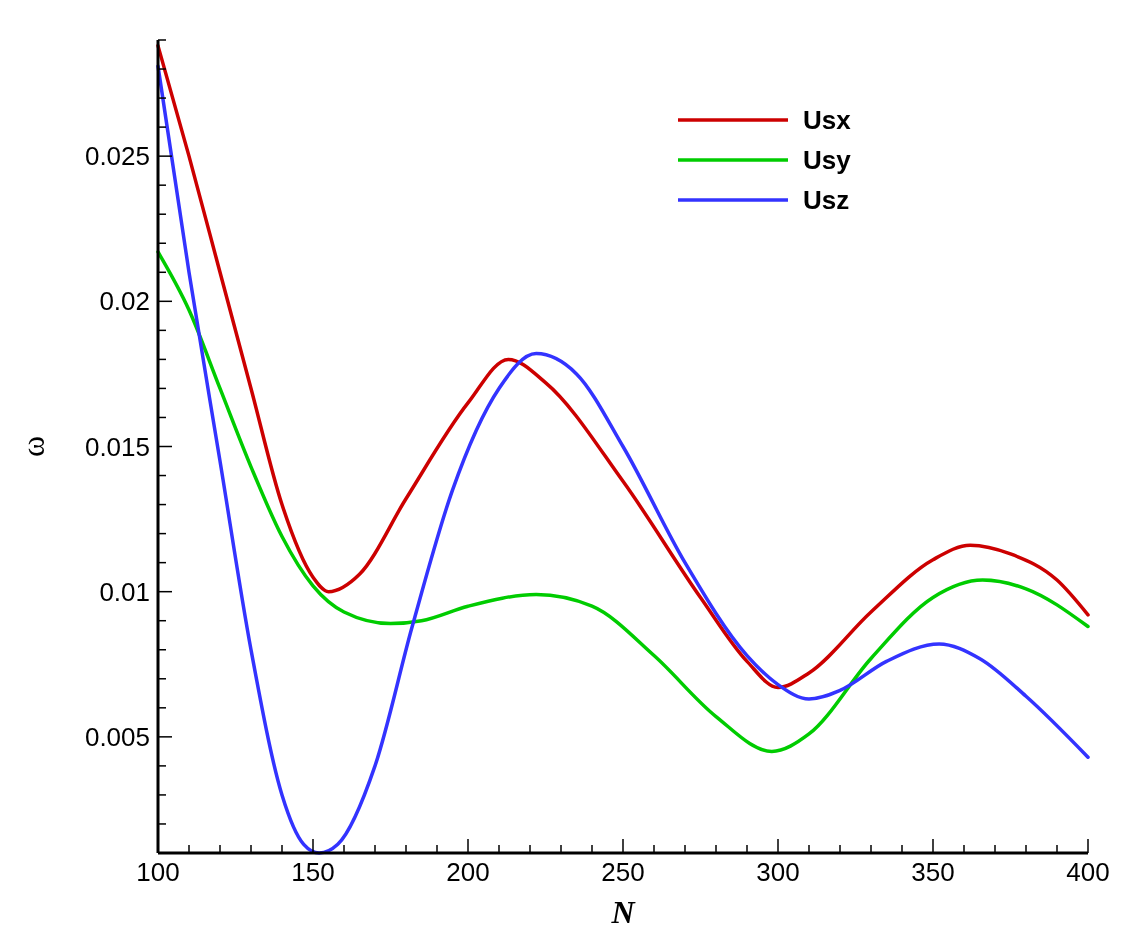 The width and height of the screenshot is (1127, 943). I want to click on y-tick-label: 0.02, so click(124, 301).